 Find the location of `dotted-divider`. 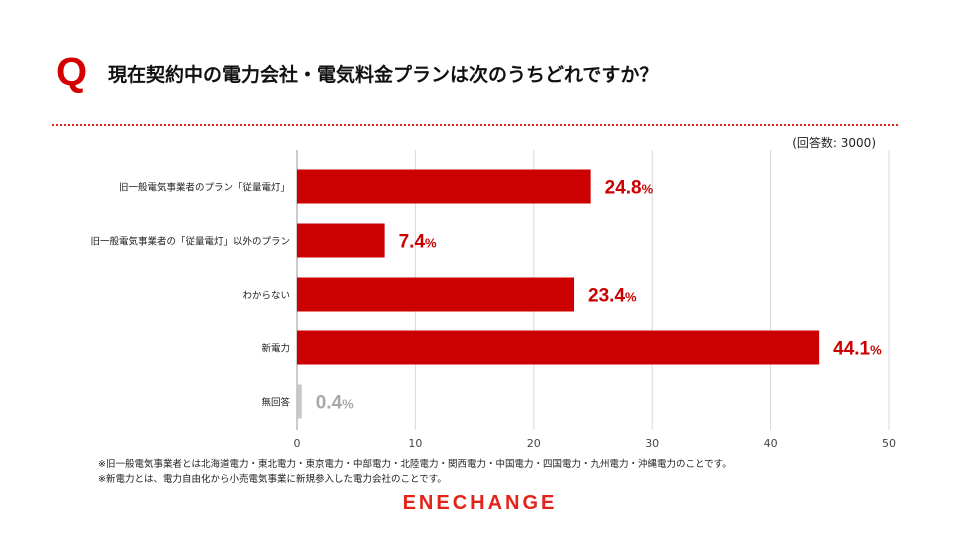

dotted-divider is located at coordinates (475, 125).